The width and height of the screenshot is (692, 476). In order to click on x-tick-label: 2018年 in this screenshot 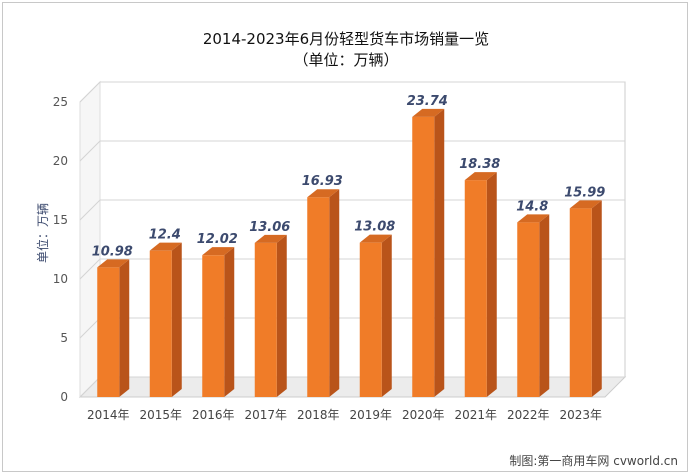, I will do `click(318, 415)`.